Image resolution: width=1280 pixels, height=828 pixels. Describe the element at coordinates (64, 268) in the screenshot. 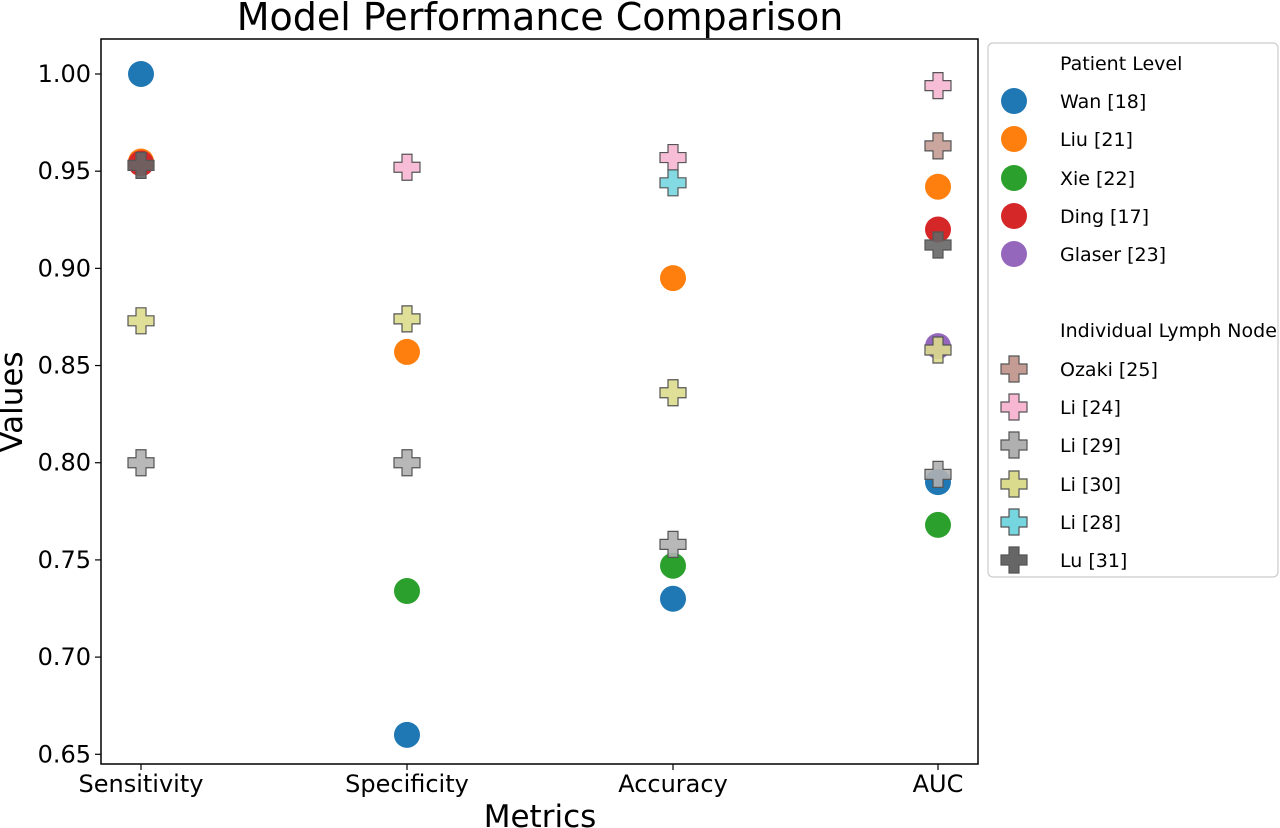

I see `y-tick-label: 0.90` at that location.